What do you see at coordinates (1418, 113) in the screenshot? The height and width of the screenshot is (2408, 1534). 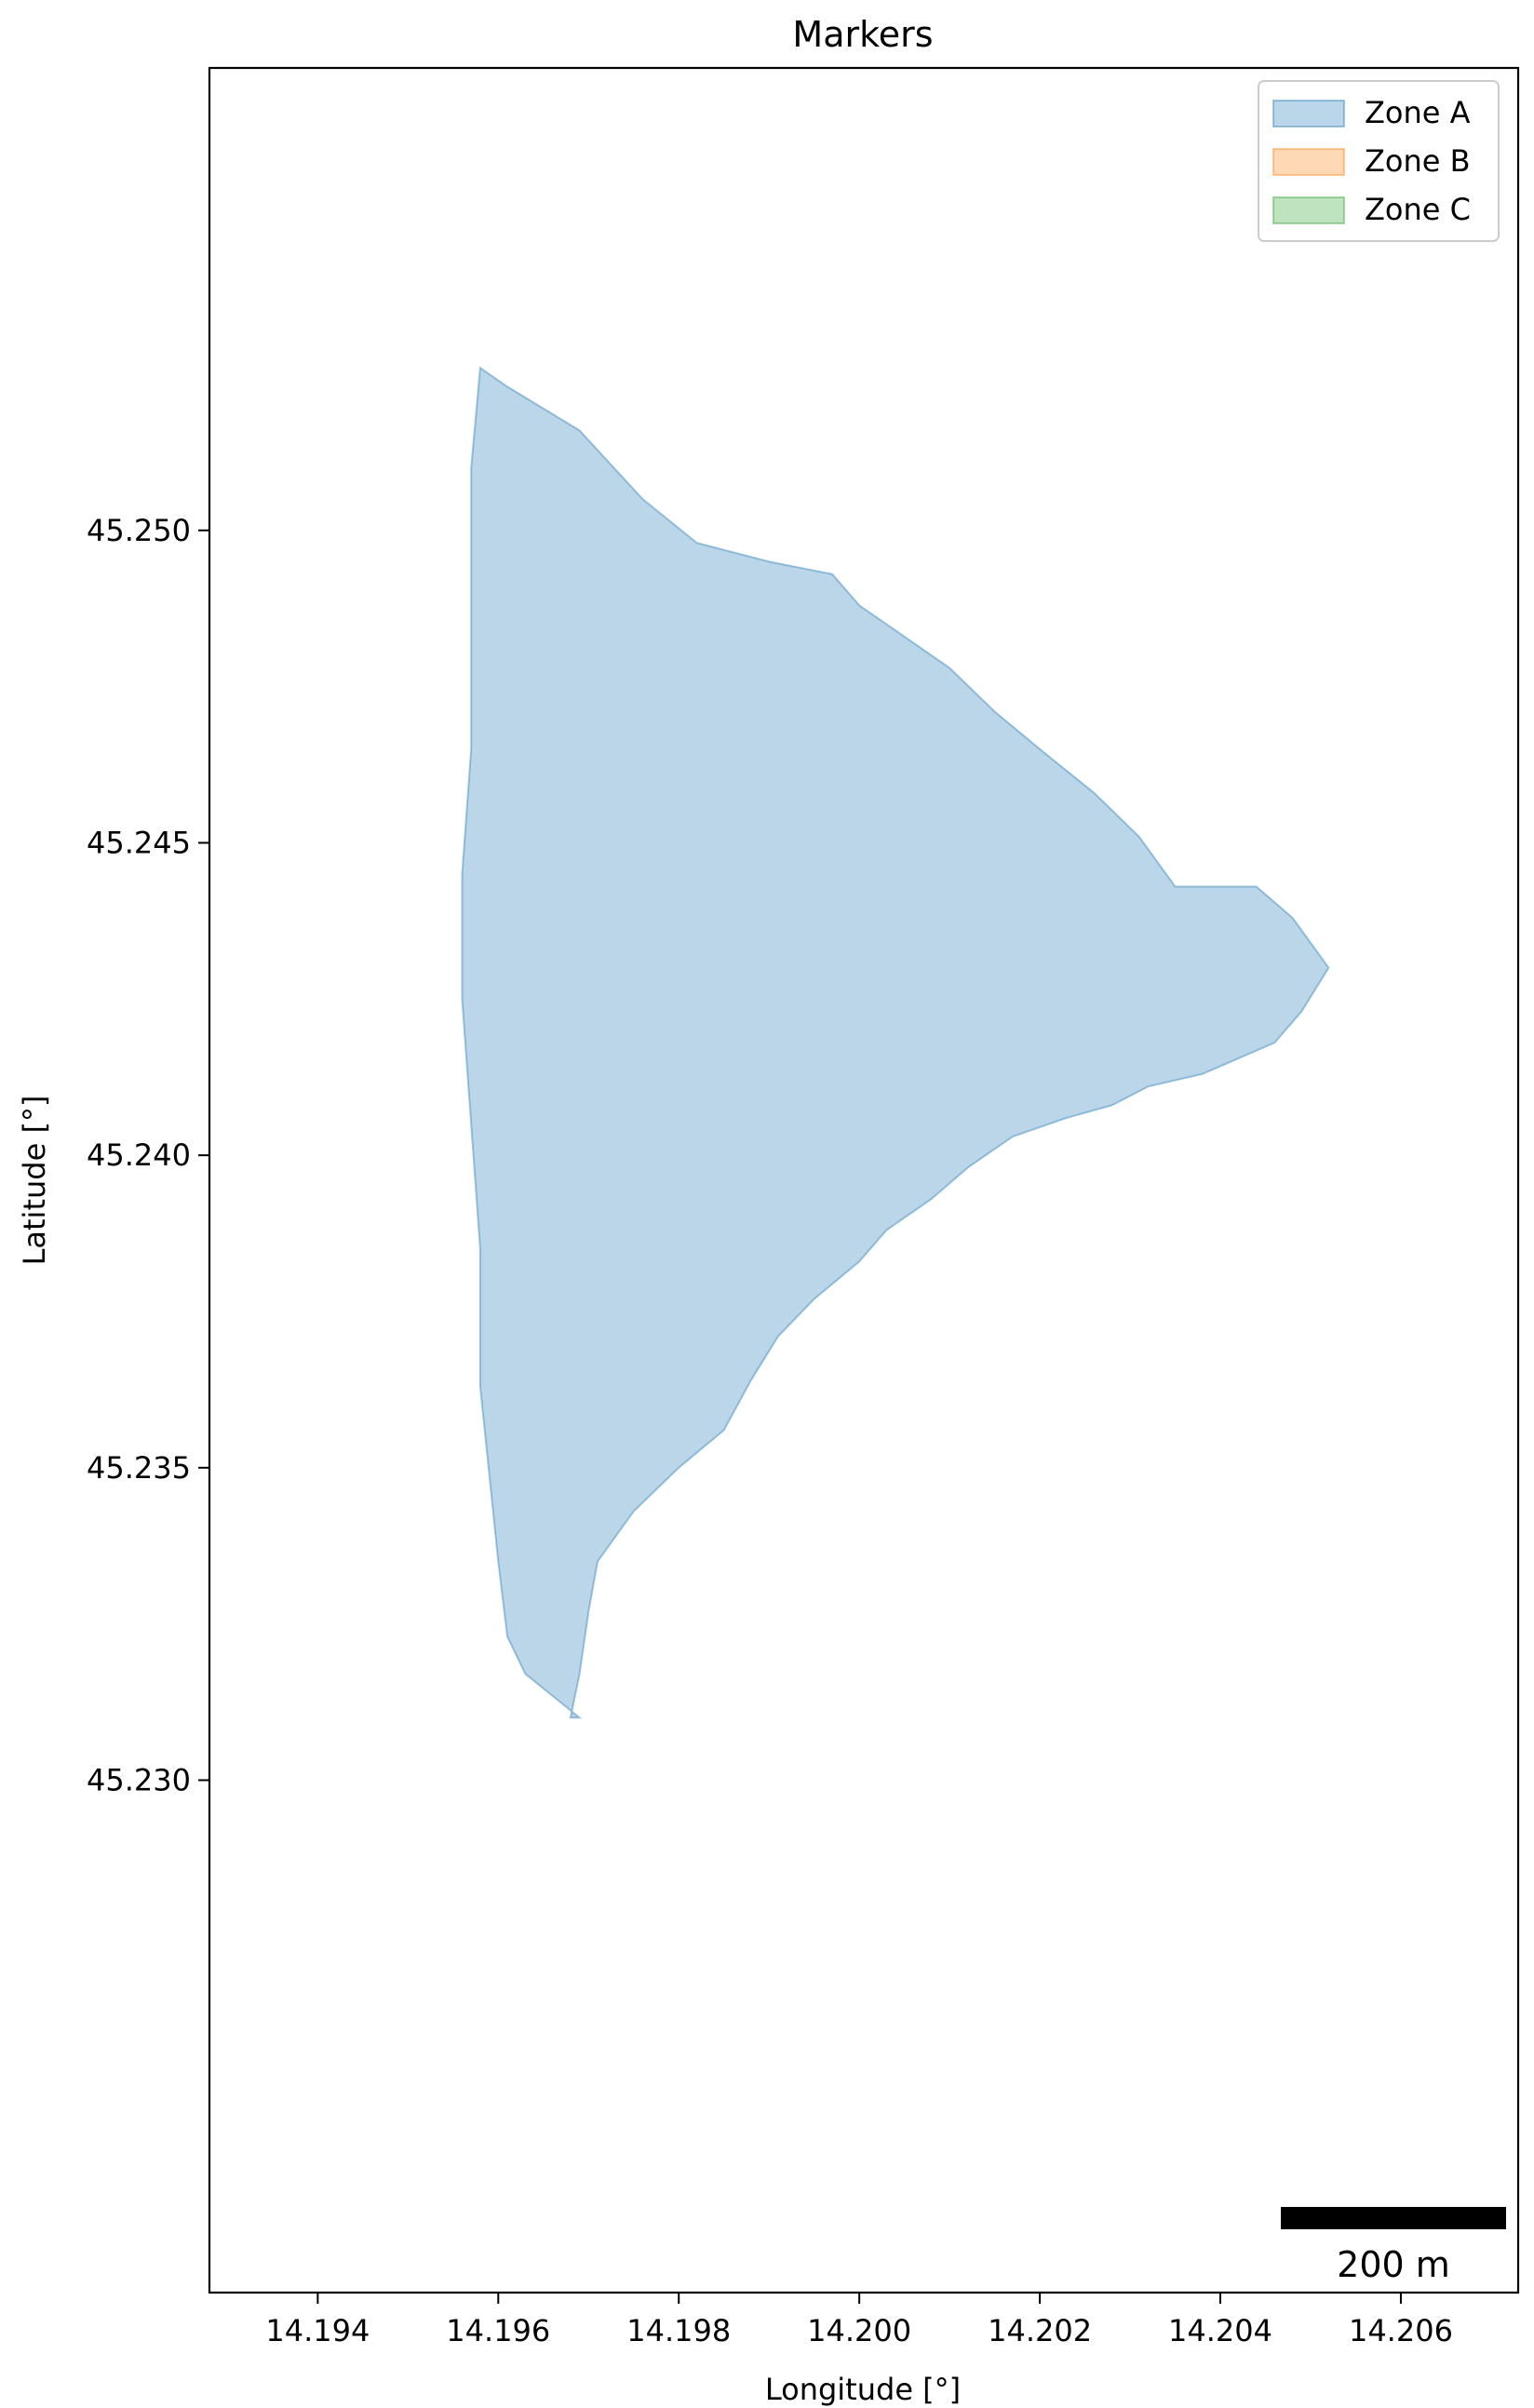 I see `legend-label-zone-a: Zone A` at bounding box center [1418, 113].